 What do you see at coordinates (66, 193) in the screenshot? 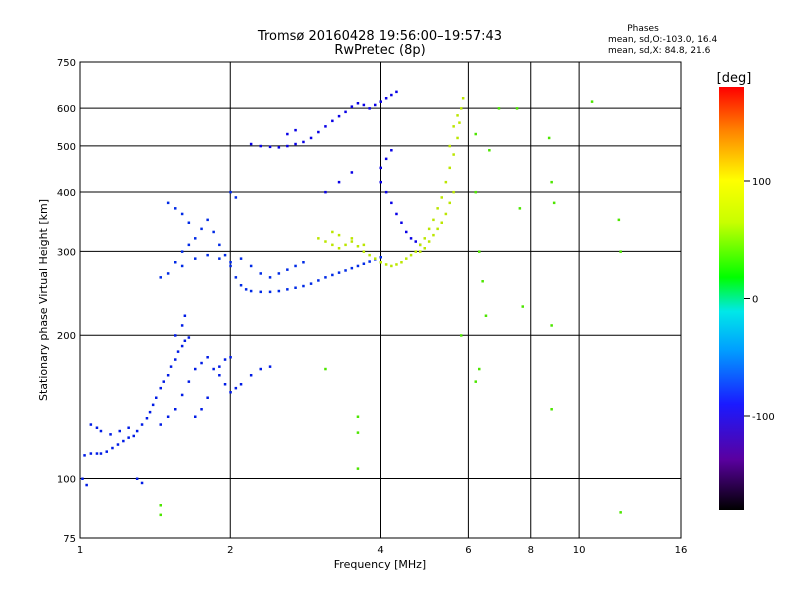
I see `y-tick-label: 400` at bounding box center [66, 193].